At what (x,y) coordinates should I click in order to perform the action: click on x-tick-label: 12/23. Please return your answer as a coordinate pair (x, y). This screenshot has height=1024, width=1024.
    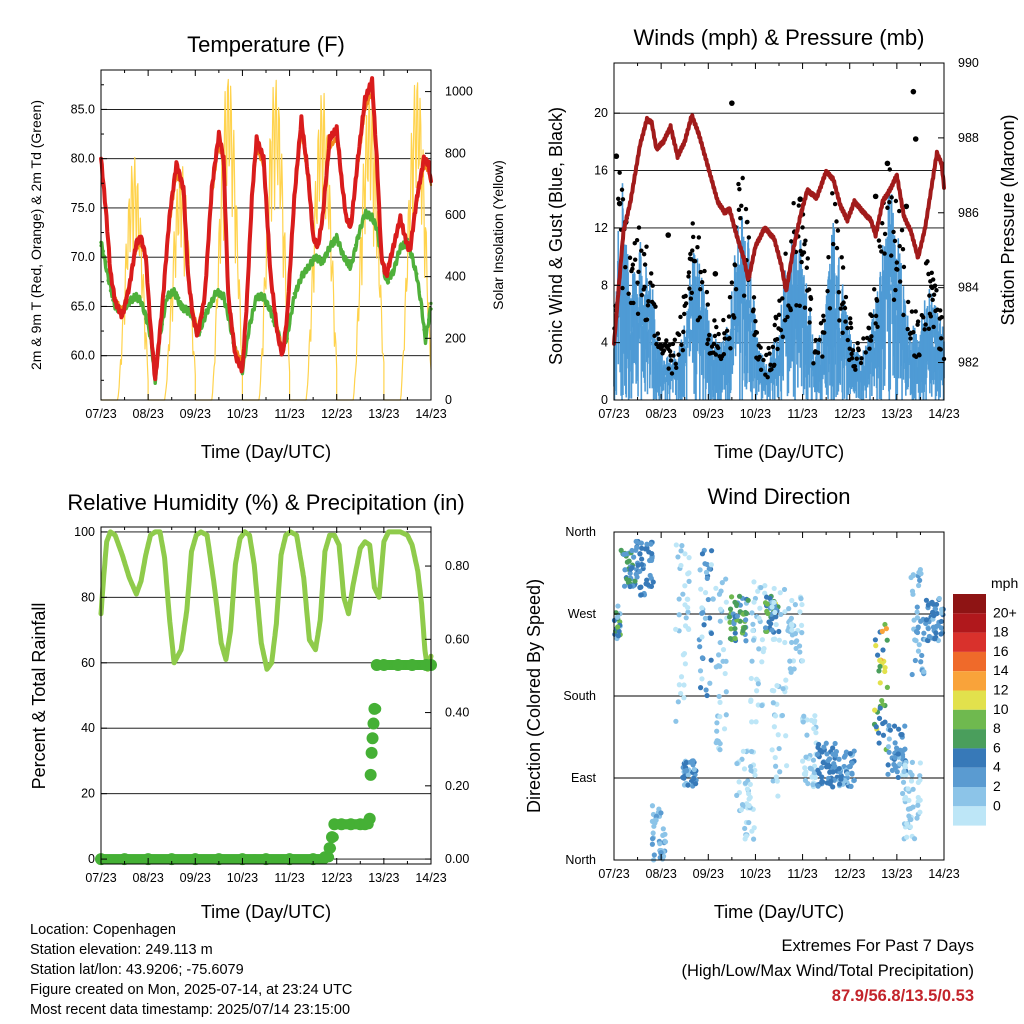
    Looking at the image, I should click on (336, 878).